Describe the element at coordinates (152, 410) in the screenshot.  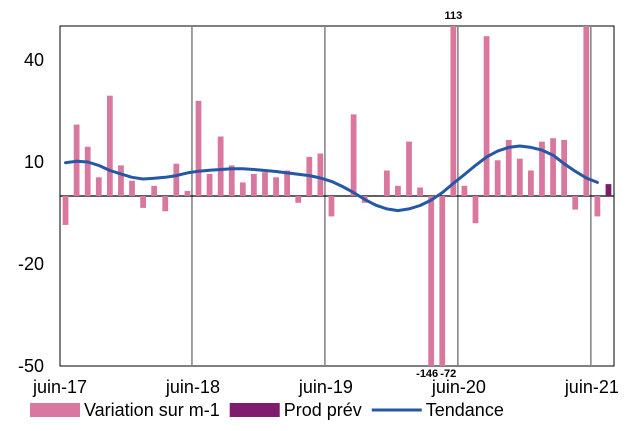
I see `legend-label-variation-sur-m-1: Variation sur m-1` at that location.